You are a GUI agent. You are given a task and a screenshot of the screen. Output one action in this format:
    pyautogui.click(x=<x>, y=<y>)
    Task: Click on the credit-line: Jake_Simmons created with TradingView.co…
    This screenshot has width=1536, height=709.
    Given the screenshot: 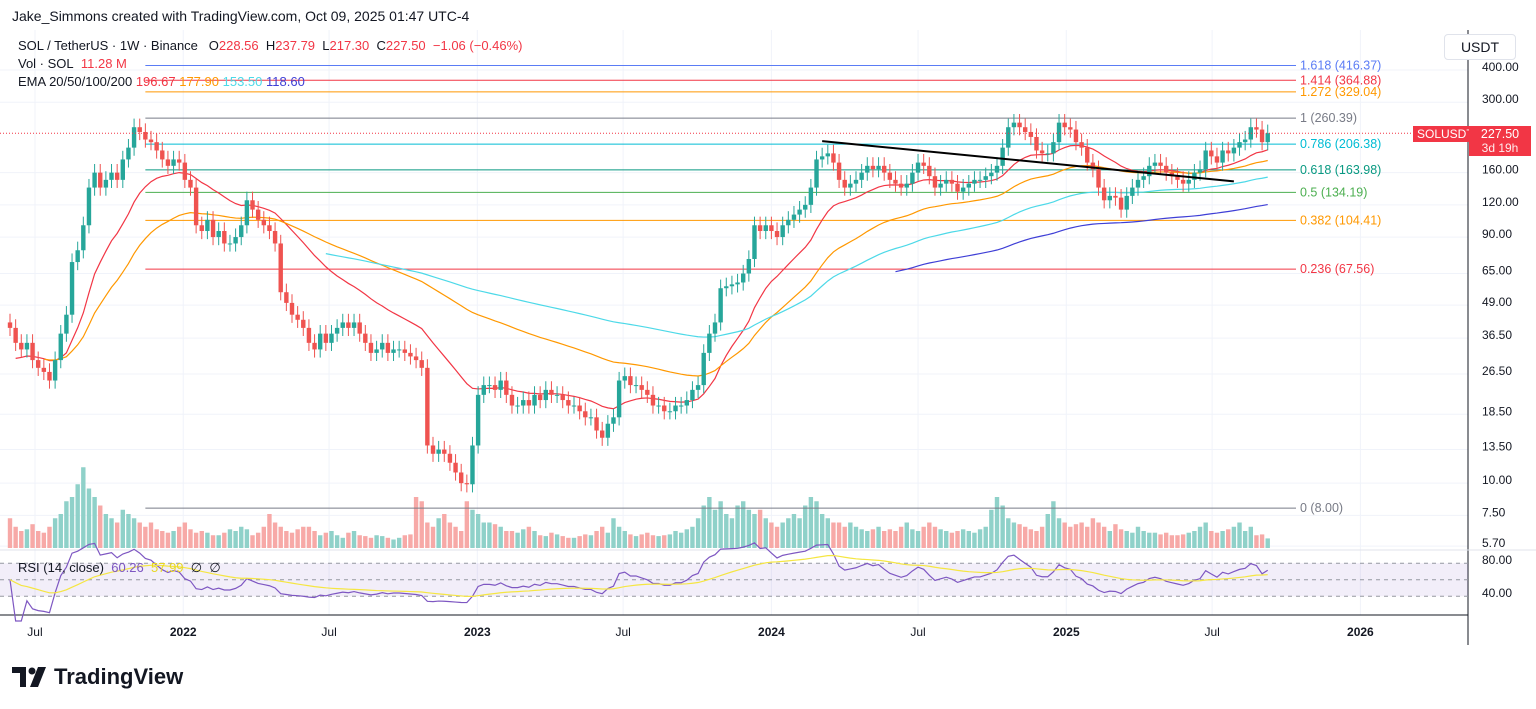 What is the action you would take?
    pyautogui.click(x=241, y=16)
    